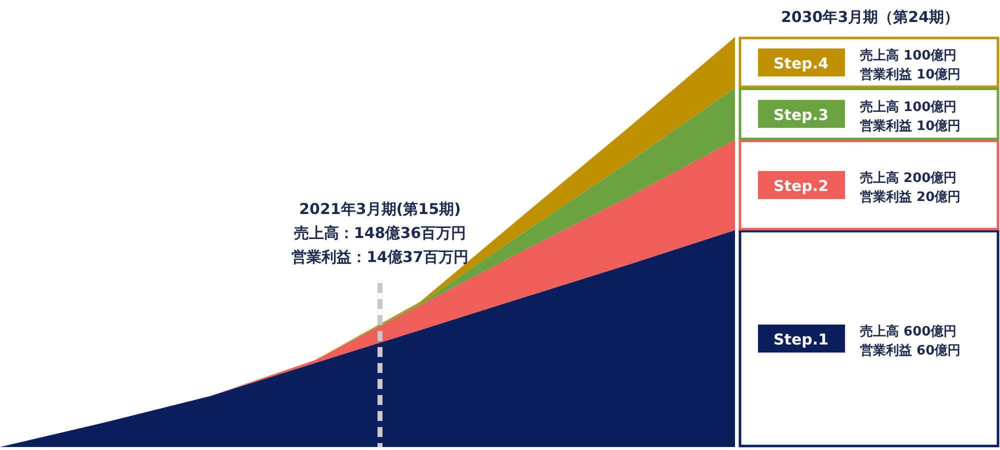  I want to click on text: 2030年3月期（第24期）, so click(870, 17).